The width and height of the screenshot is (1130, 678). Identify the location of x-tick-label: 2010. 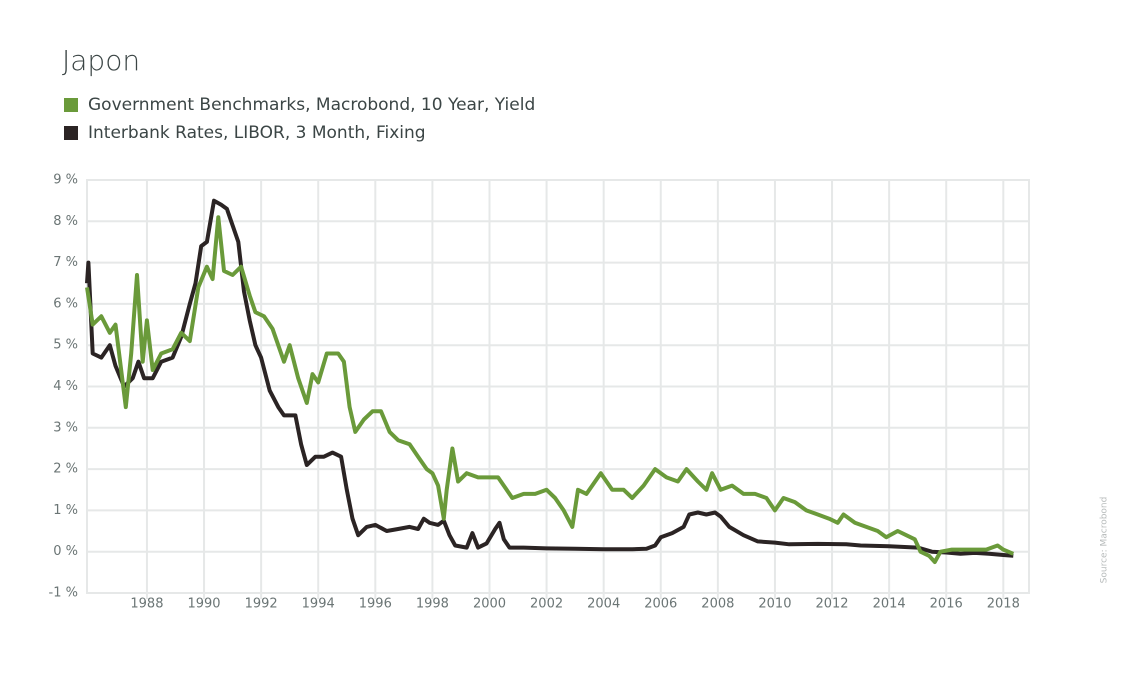
(774, 604).